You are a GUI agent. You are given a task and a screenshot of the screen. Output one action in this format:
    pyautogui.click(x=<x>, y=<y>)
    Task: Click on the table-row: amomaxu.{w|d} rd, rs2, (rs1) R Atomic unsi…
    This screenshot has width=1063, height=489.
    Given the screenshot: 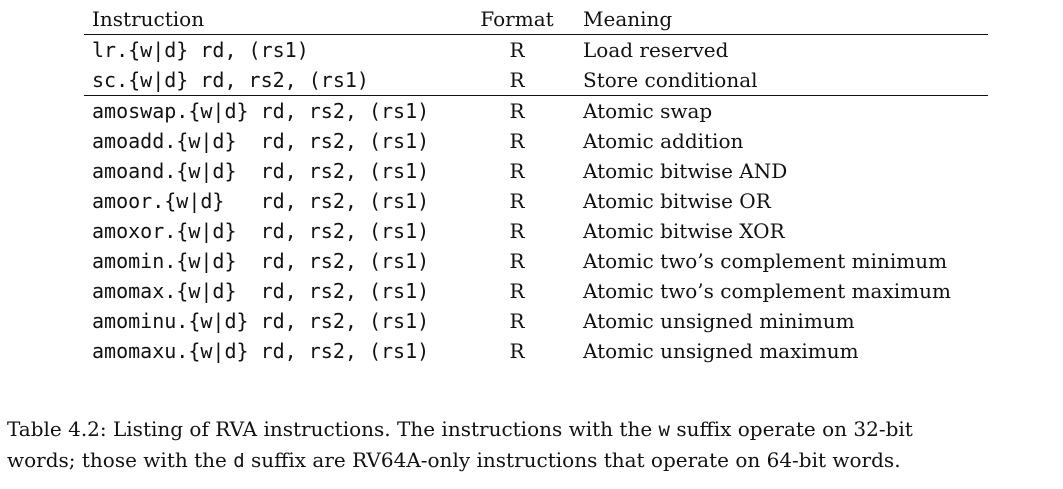 What is the action you would take?
    pyautogui.click(x=536, y=351)
    